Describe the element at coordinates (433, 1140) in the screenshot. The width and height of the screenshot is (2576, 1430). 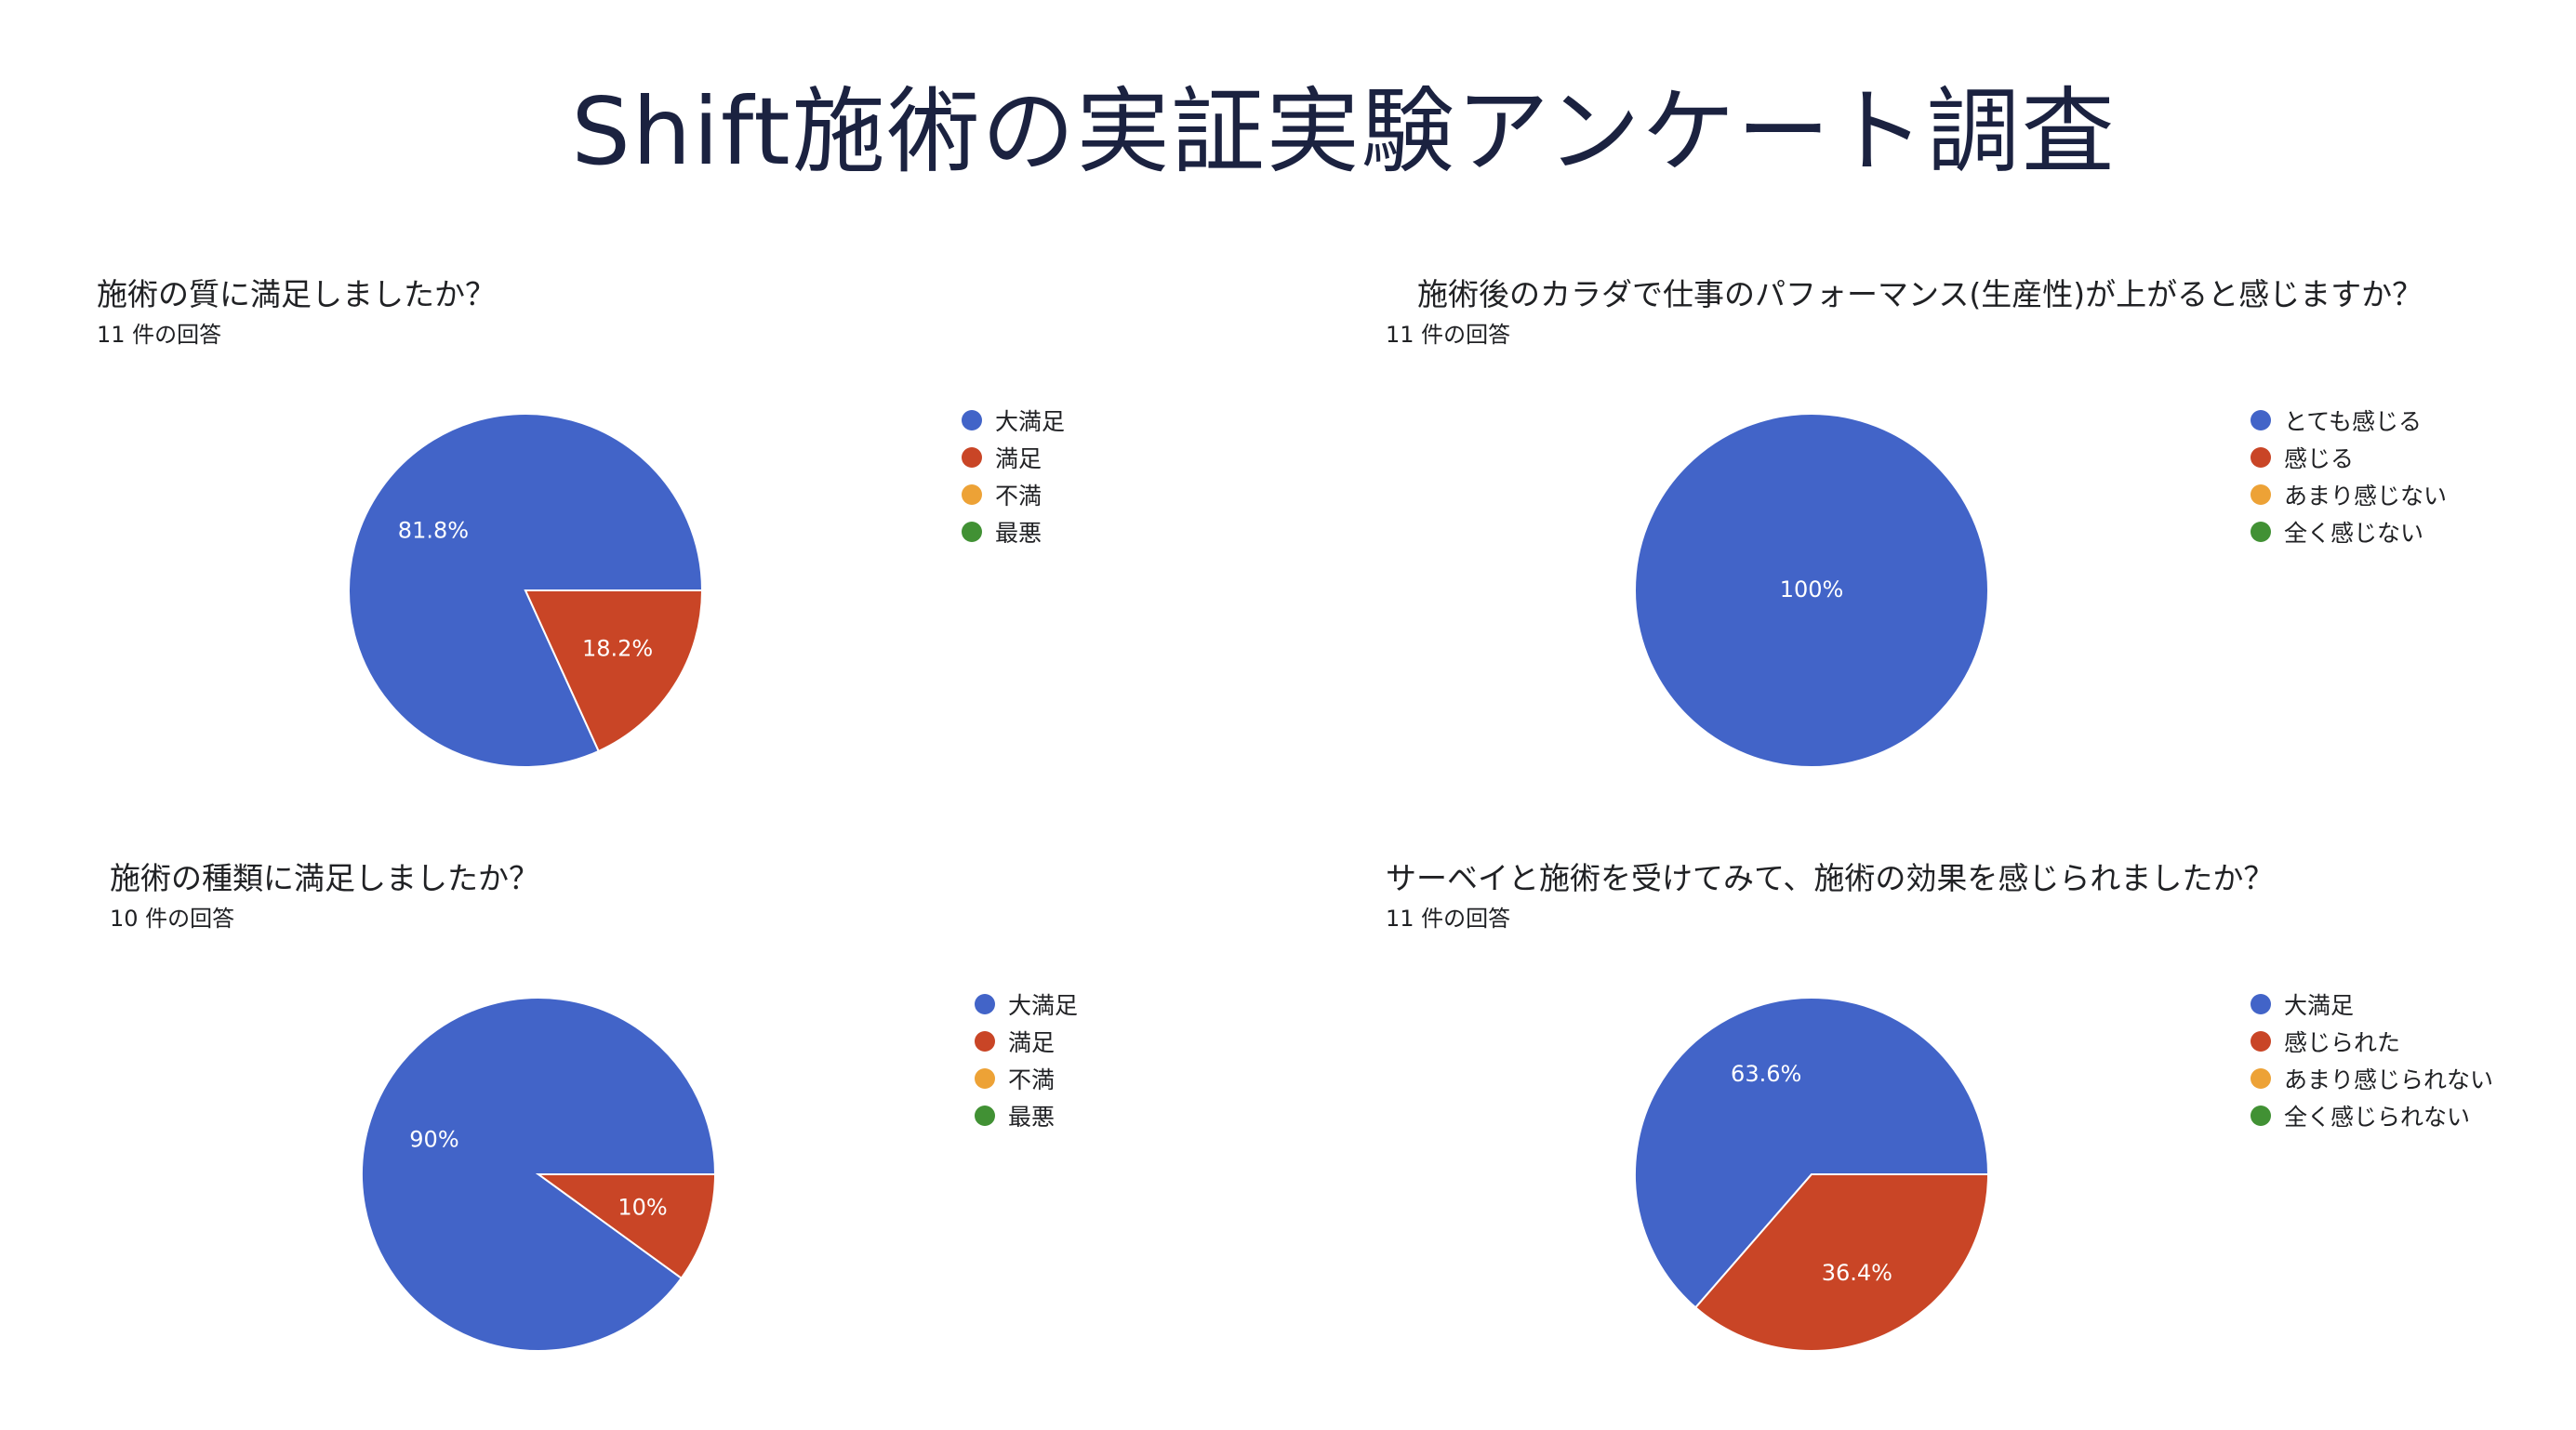
I see `slice-label: 90%` at that location.